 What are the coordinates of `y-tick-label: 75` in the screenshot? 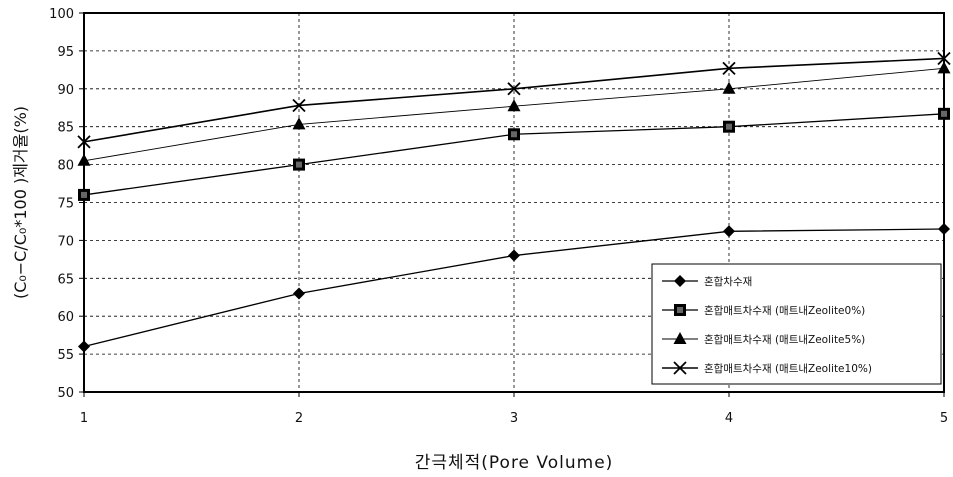 It's located at (65, 204).